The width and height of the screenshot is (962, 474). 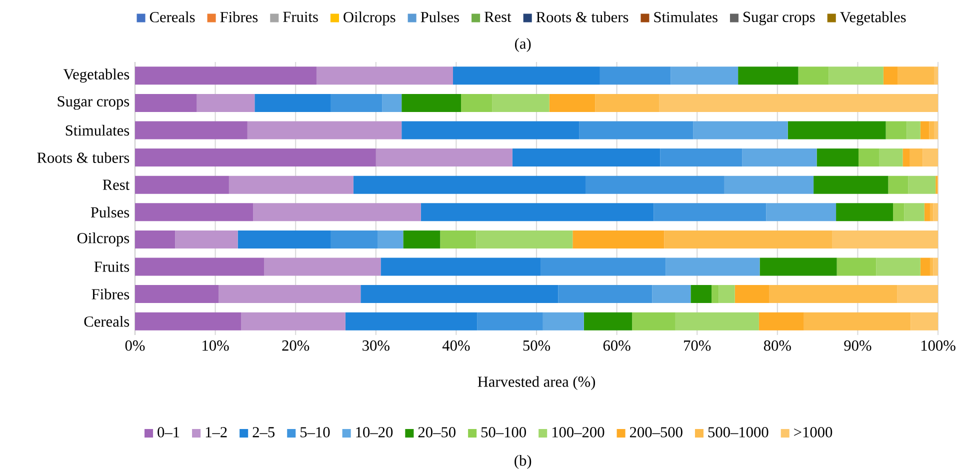 I want to click on legend-label: 10–20, so click(x=374, y=432).